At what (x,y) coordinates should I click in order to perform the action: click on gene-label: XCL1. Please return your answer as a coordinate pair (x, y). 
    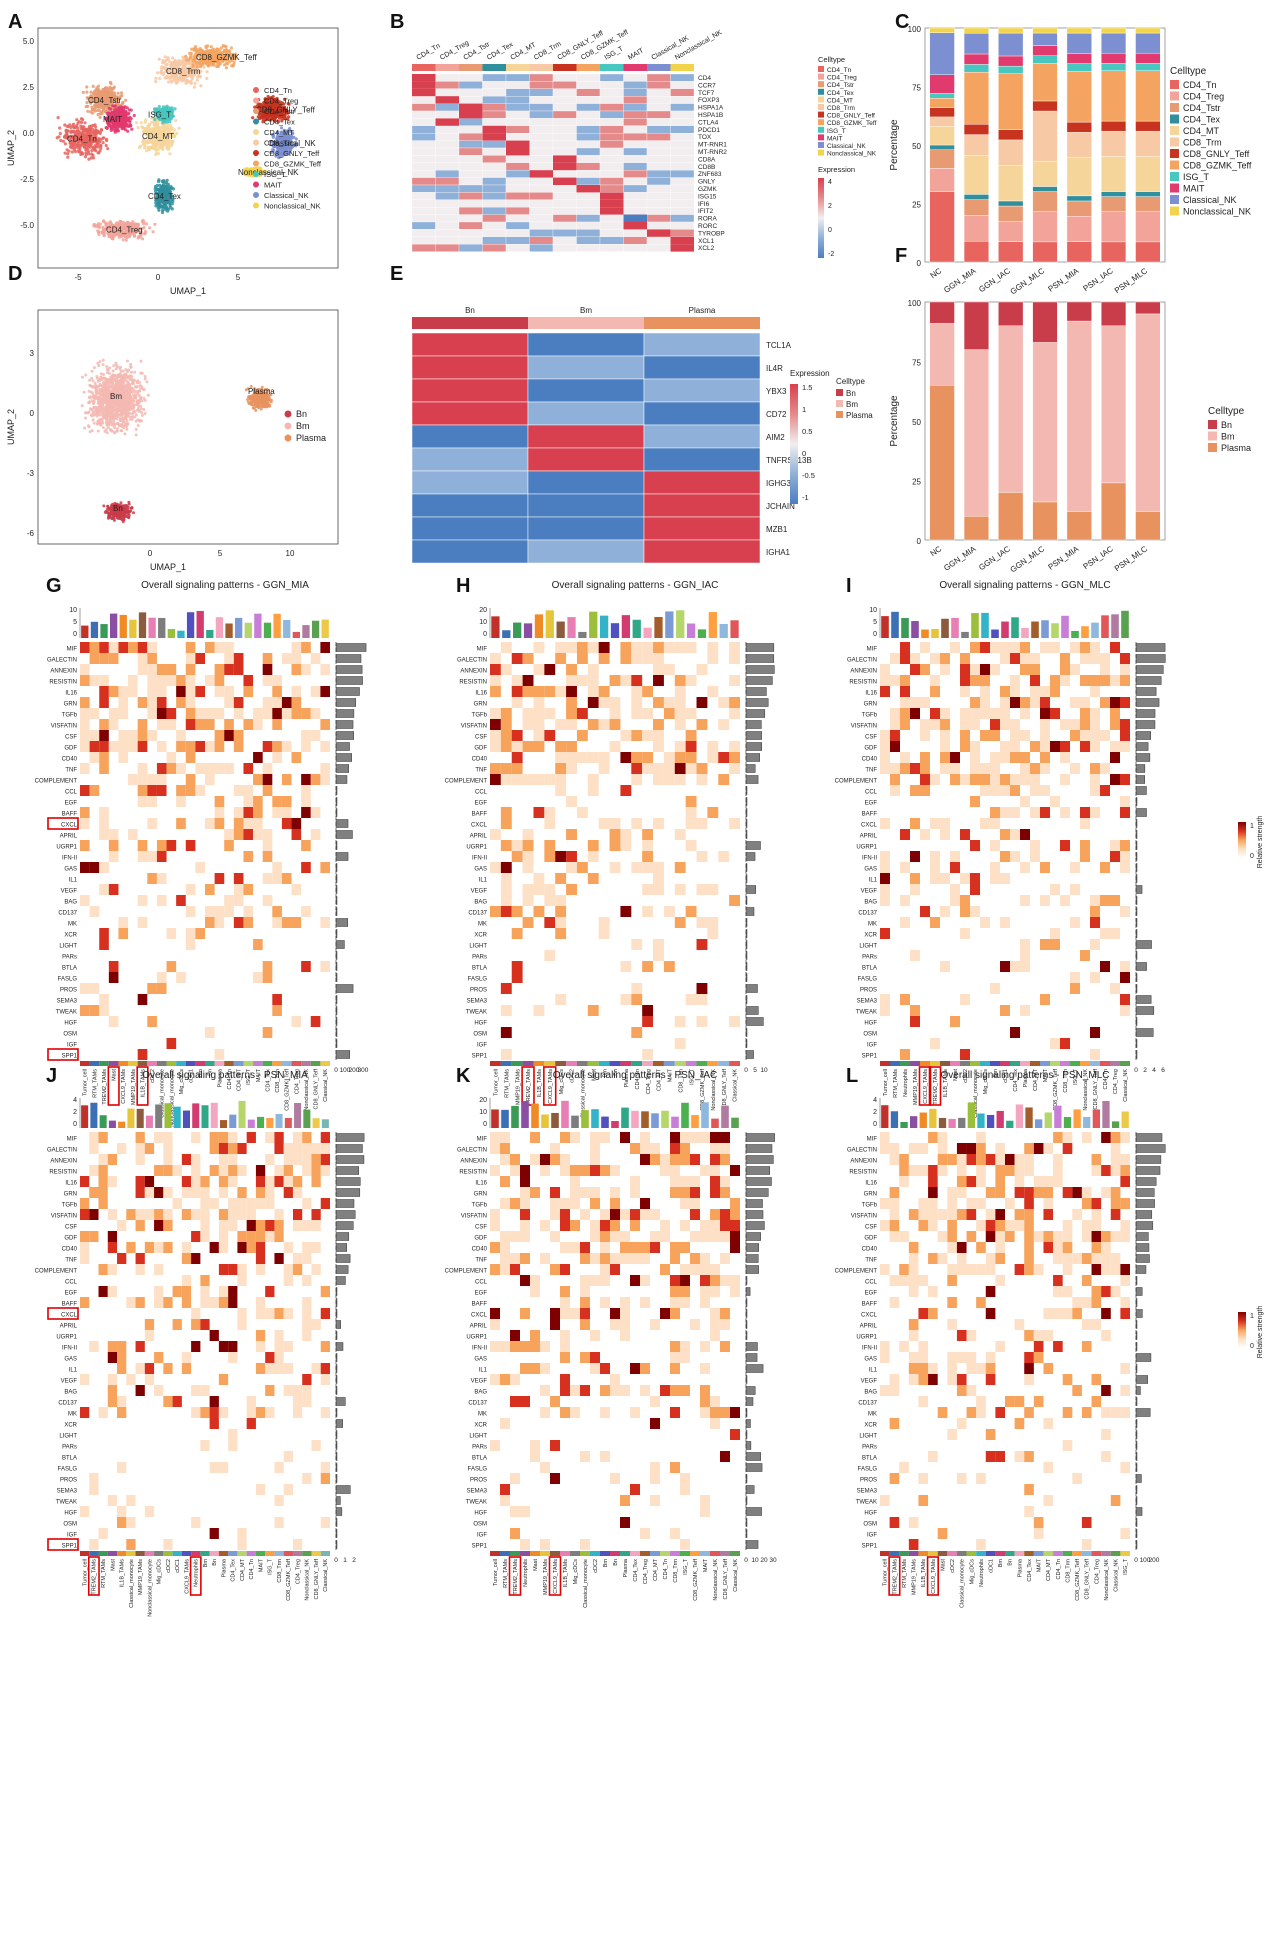
    Looking at the image, I should click on (706, 241).